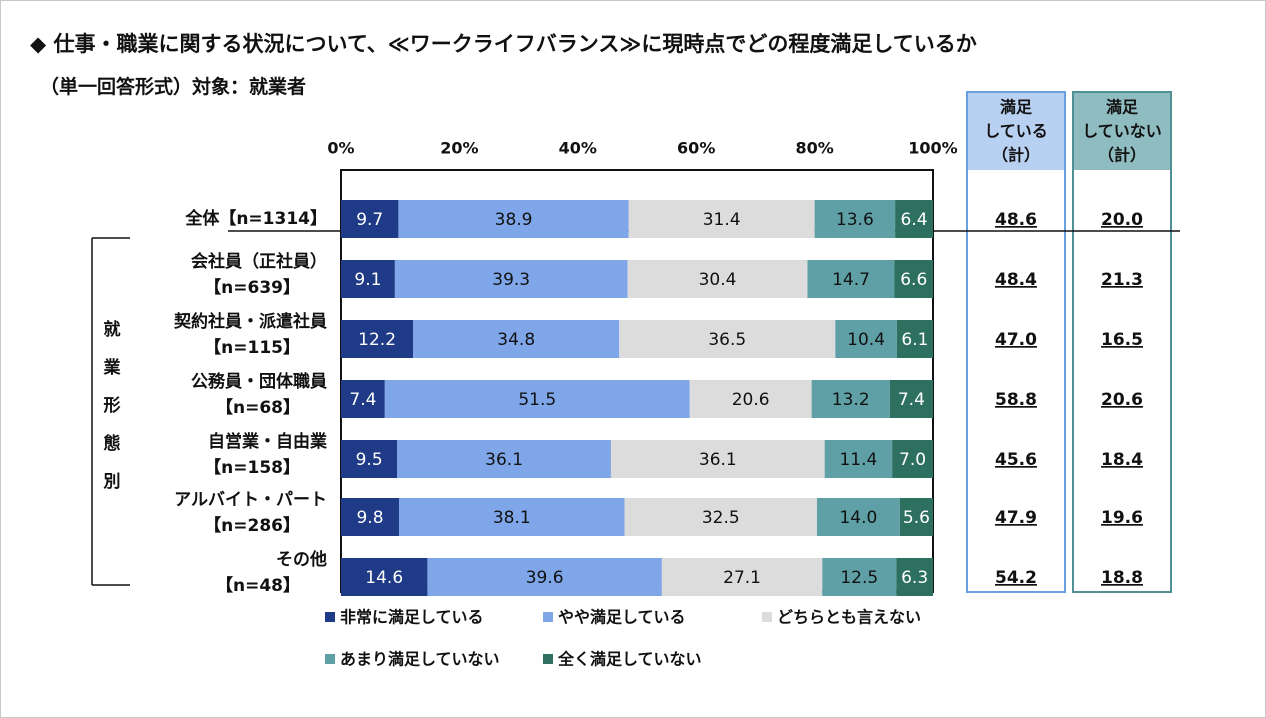 Image resolution: width=1266 pixels, height=718 pixels. I want to click on bar-value-label: 36.5, so click(727, 340).